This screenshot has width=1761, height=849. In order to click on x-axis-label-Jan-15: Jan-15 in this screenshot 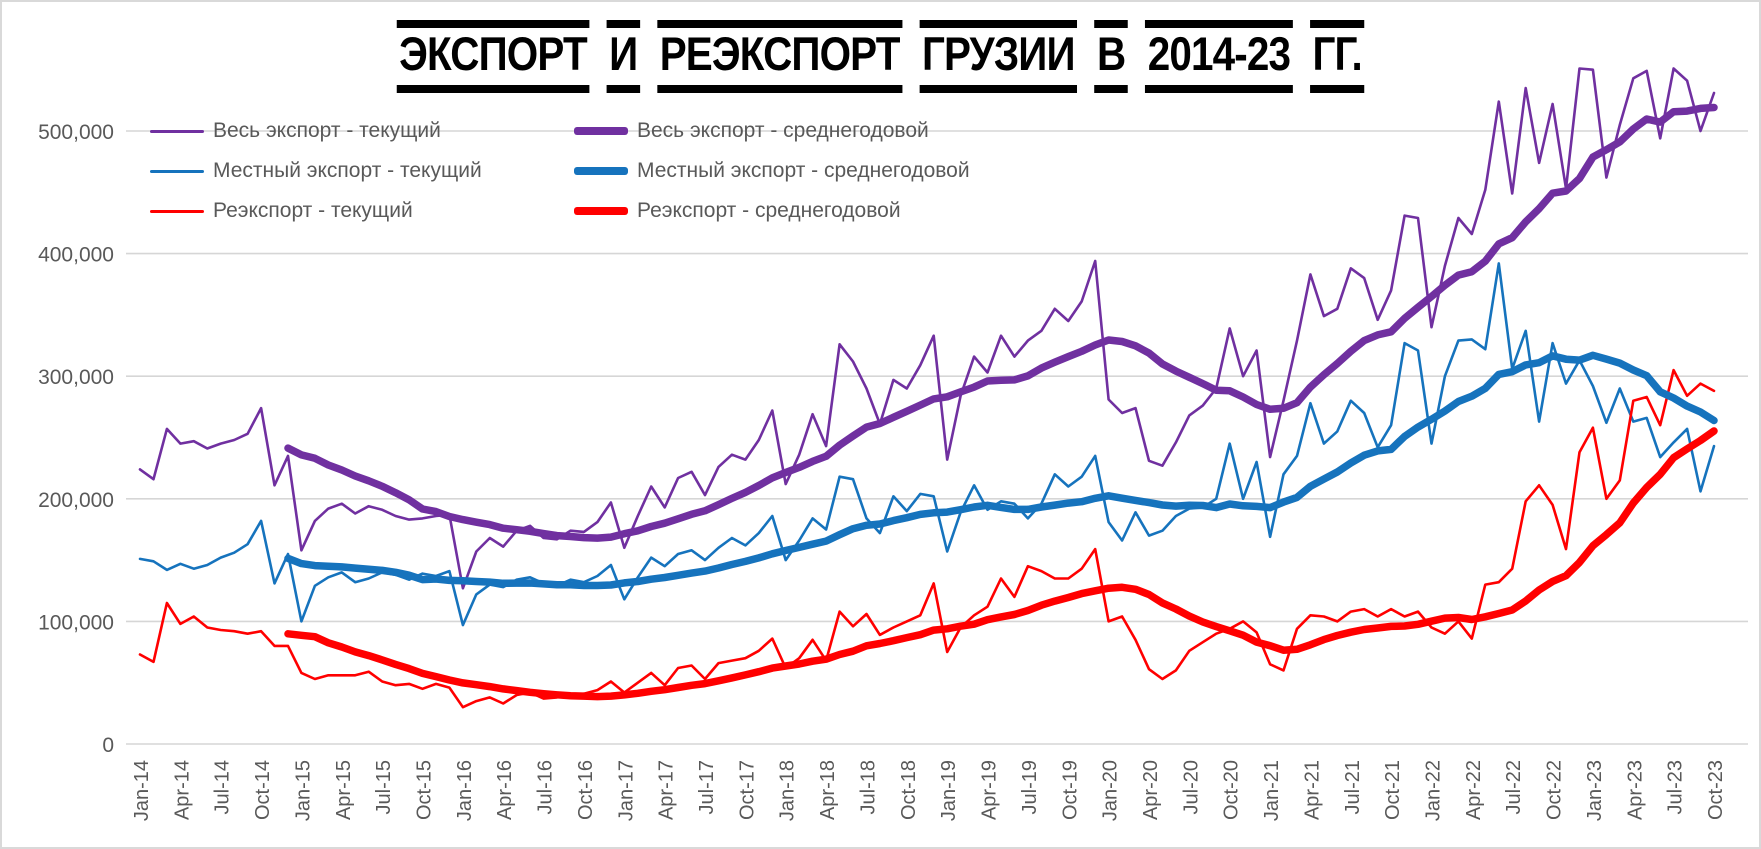, I will do `click(303, 790)`.